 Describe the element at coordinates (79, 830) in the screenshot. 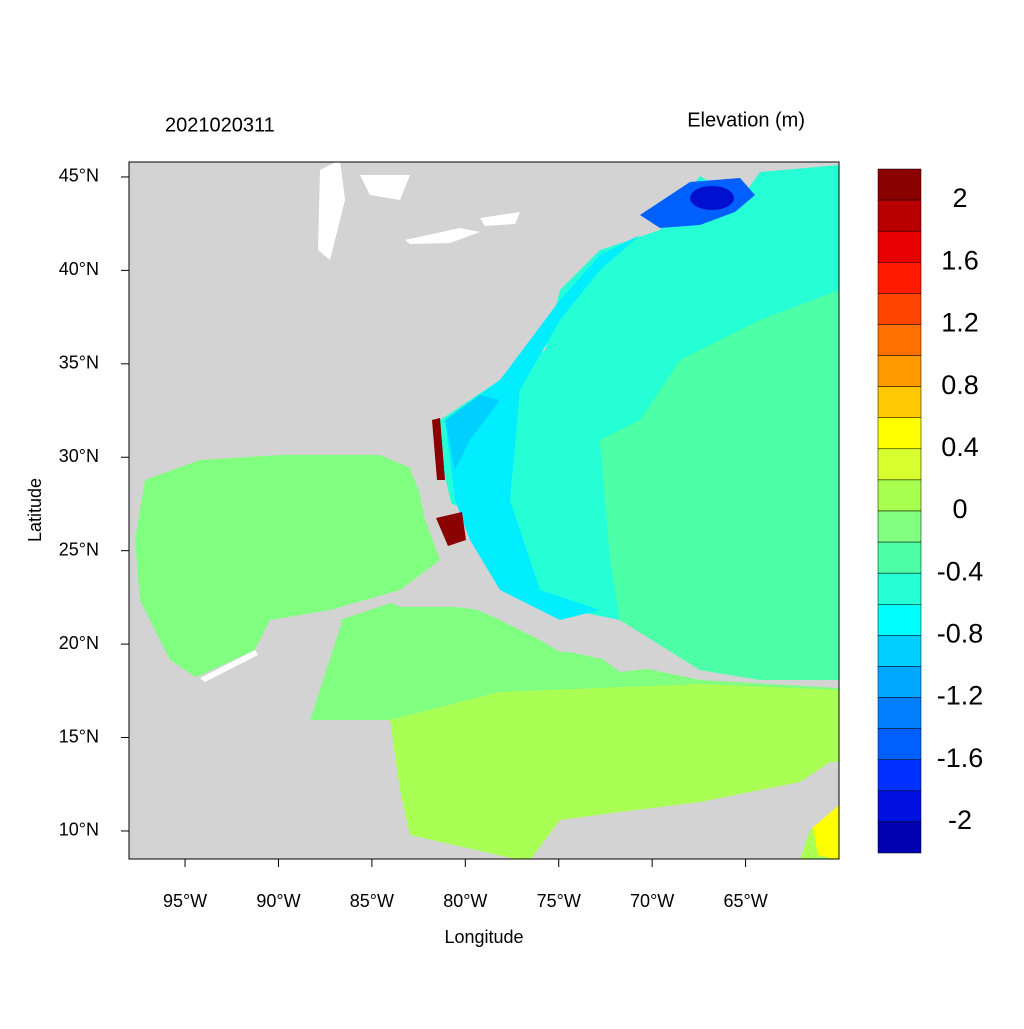

I see `y-tick-label: 10°N` at that location.